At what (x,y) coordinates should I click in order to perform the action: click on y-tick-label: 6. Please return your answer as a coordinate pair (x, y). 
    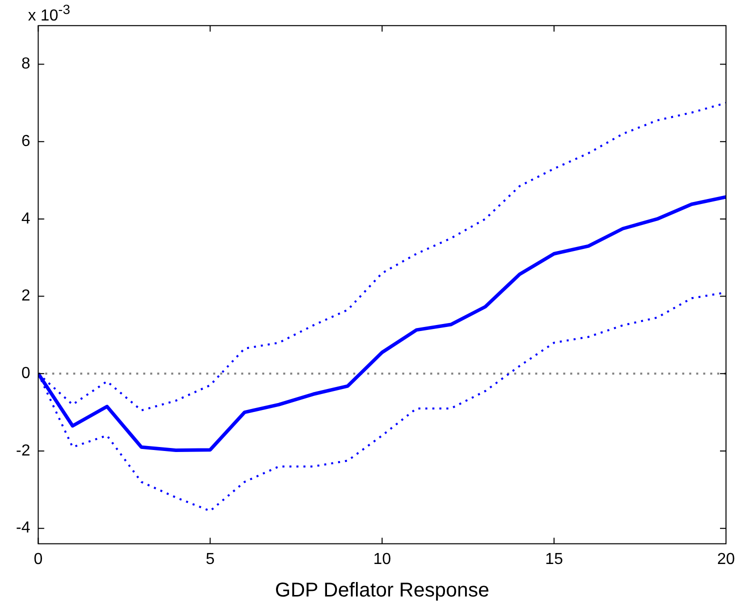
    Looking at the image, I should click on (25, 141).